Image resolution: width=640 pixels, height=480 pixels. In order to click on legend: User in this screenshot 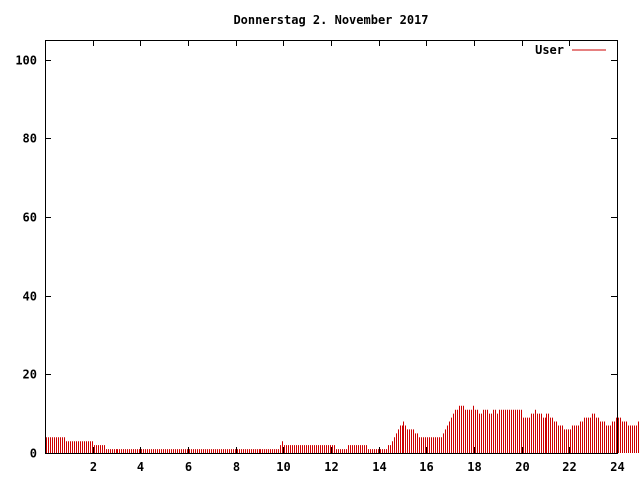, I will do `click(570, 50)`.